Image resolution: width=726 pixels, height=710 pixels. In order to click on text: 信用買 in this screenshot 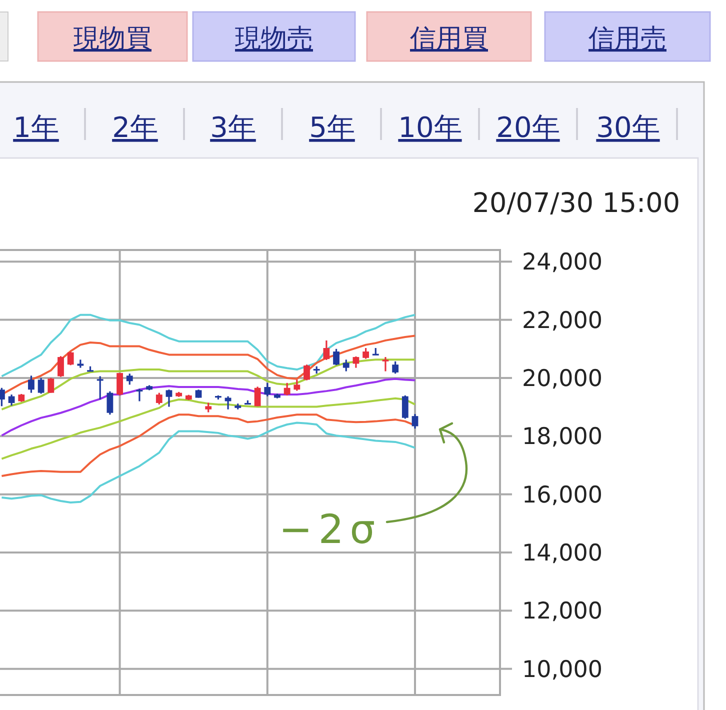, I will do `click(449, 39)`.